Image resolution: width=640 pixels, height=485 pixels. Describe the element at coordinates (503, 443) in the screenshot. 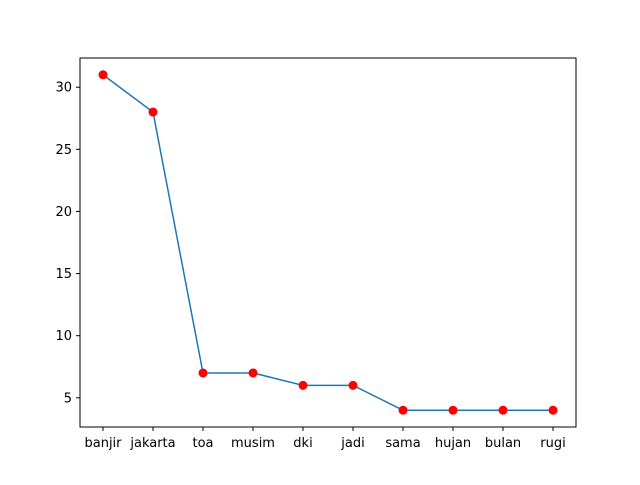

I see `x-tick-label: bulan` at that location.